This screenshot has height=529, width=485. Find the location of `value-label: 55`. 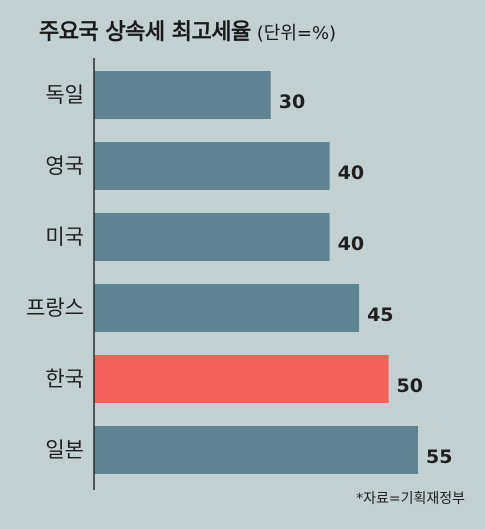

value-label: 55 is located at coordinates (439, 457).